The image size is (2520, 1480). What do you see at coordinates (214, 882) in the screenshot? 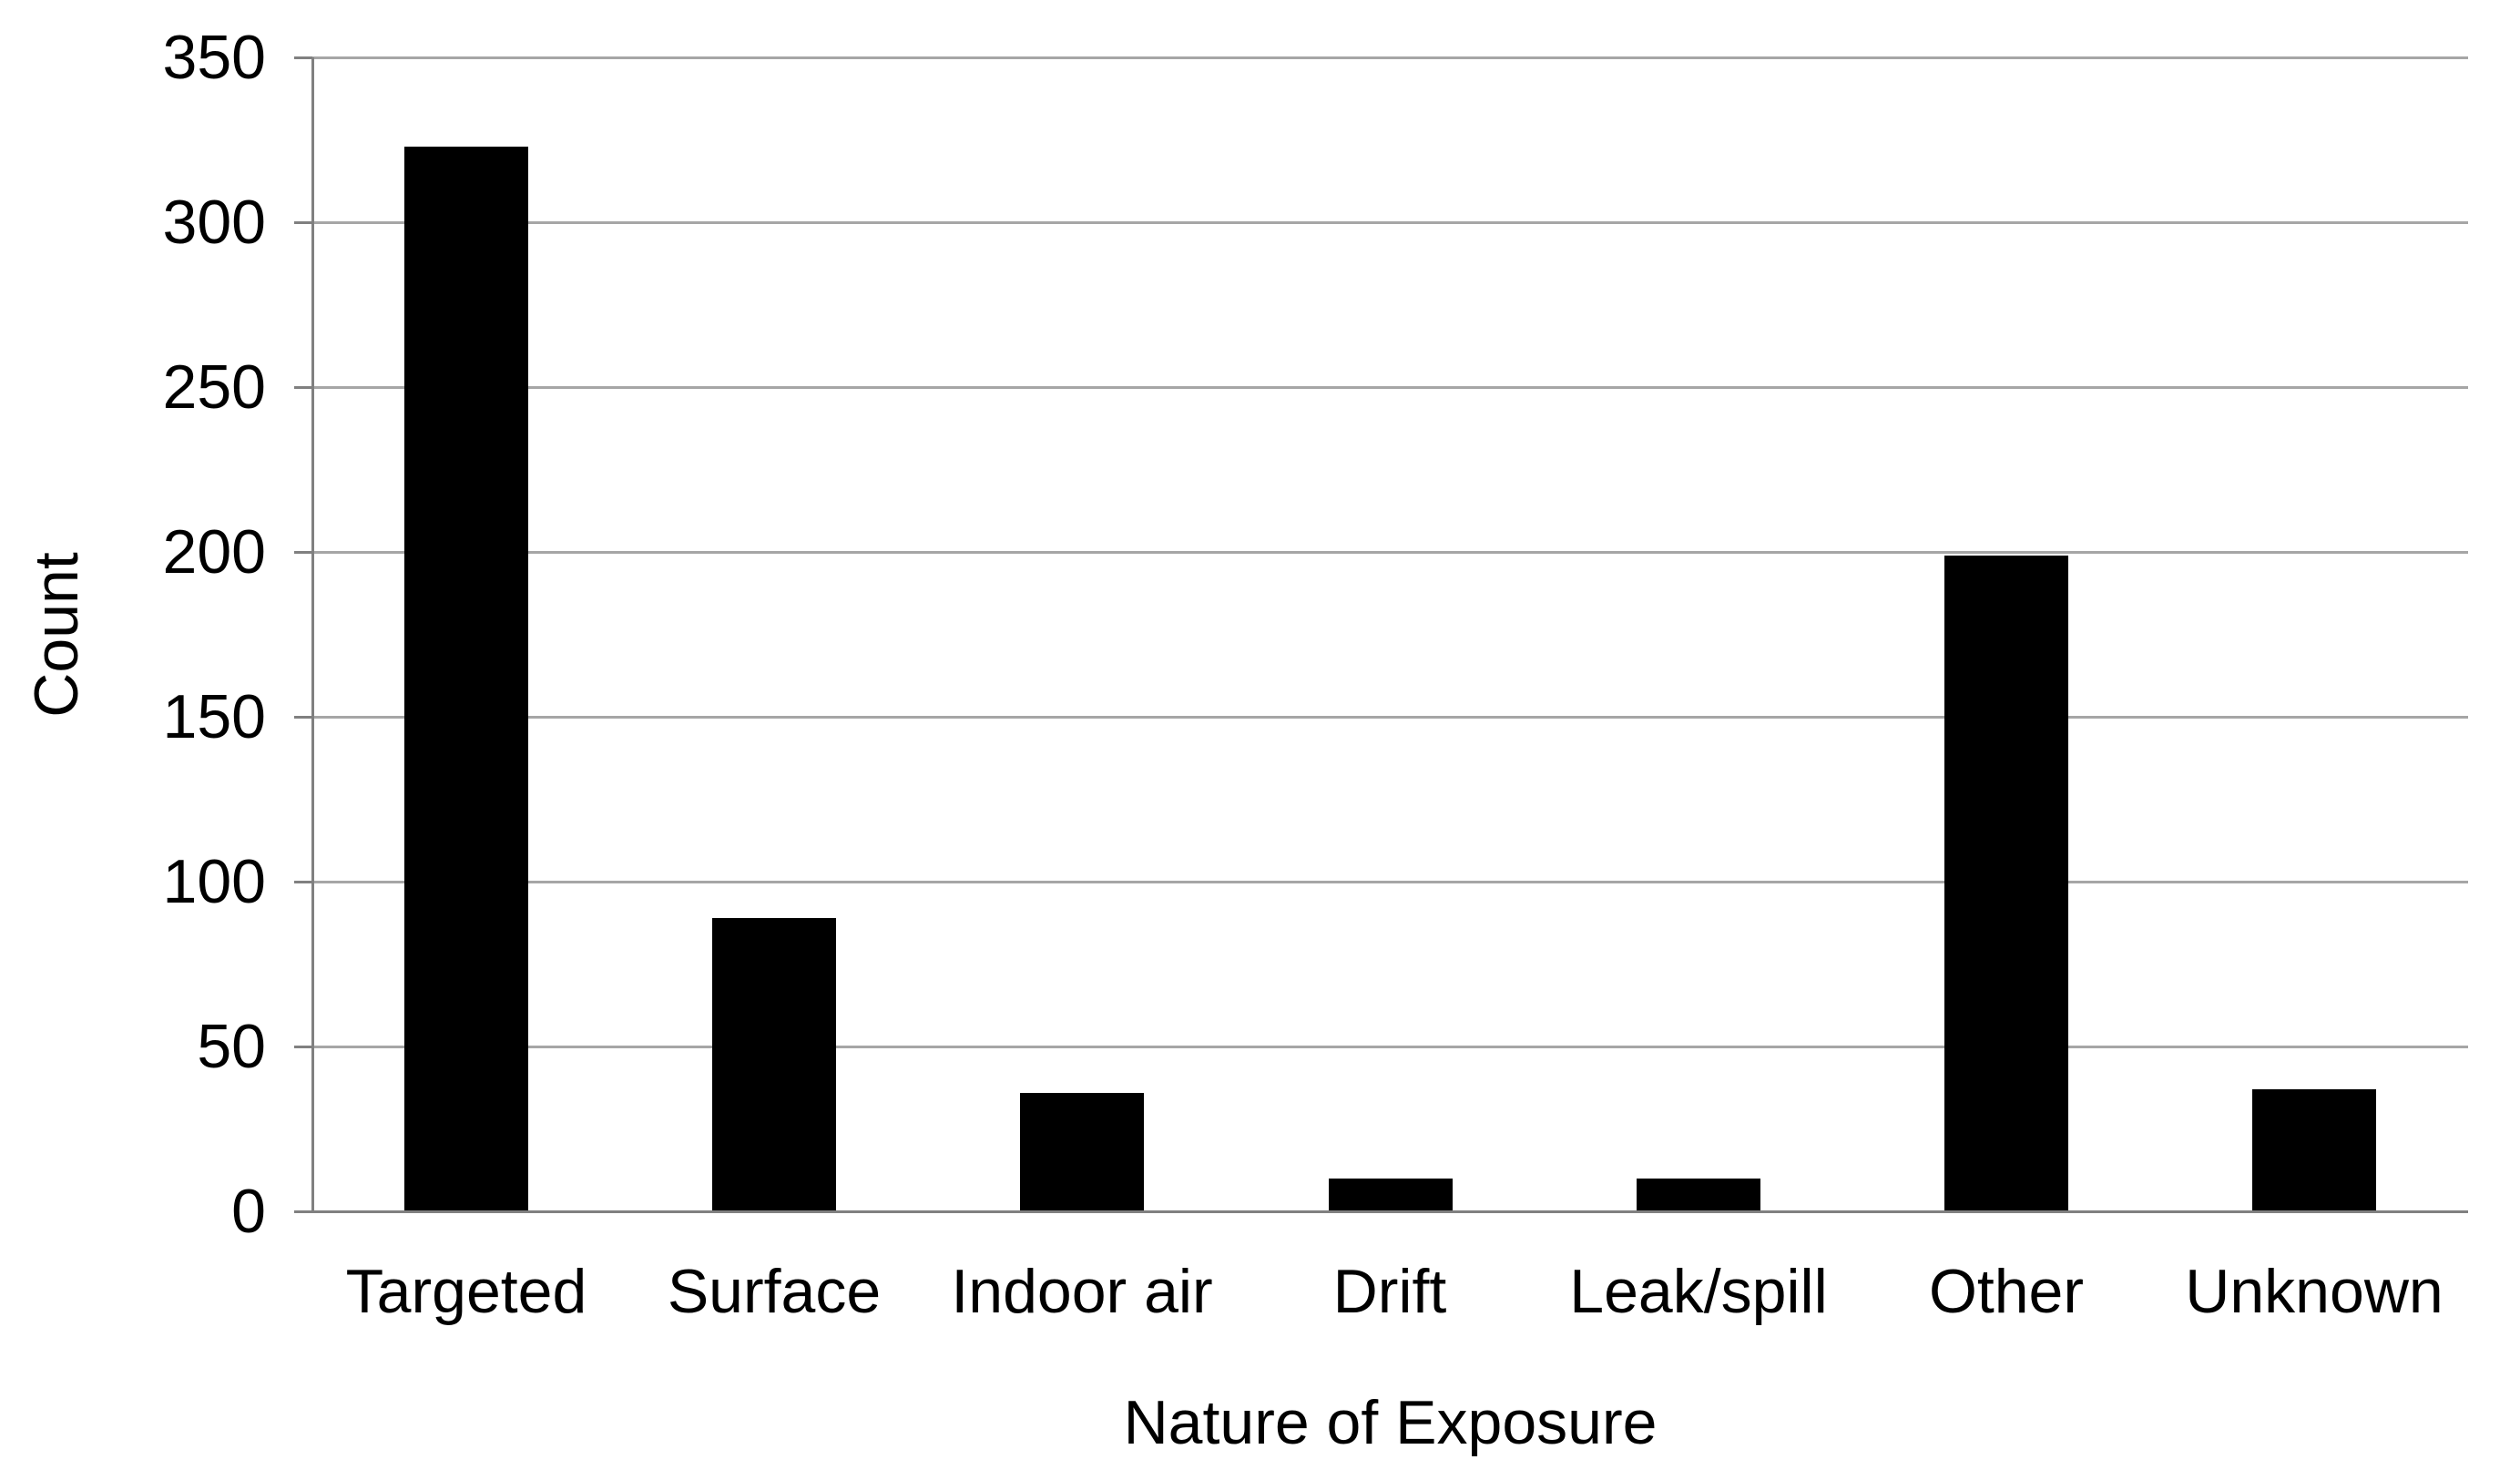
I see `y-tick-label-100: 100` at bounding box center [214, 882].